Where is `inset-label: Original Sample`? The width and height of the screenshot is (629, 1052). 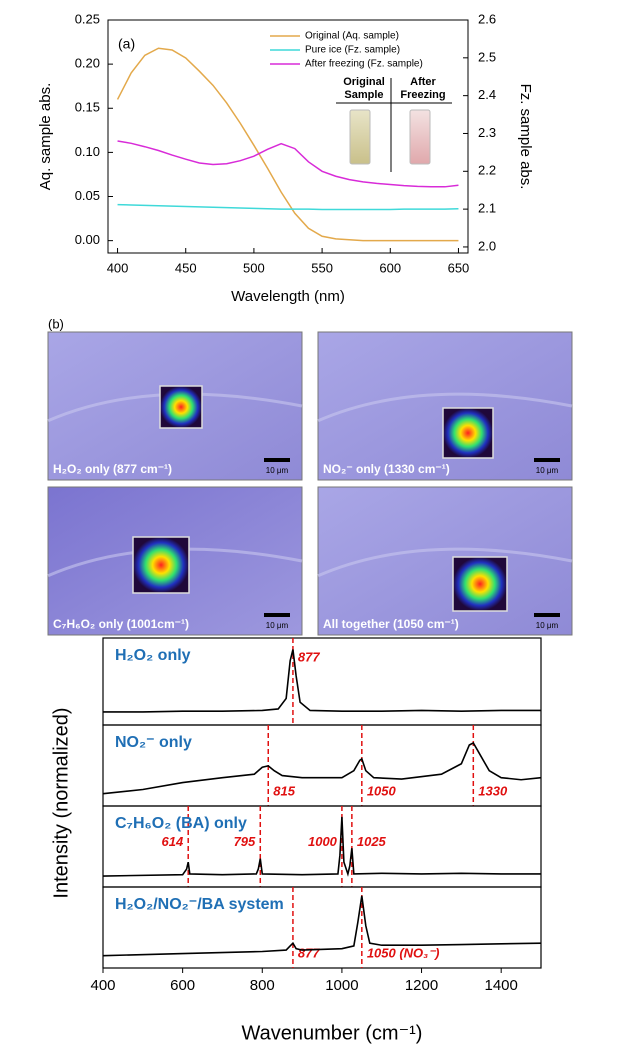 inset-label: Original Sample is located at coordinates (364, 88).